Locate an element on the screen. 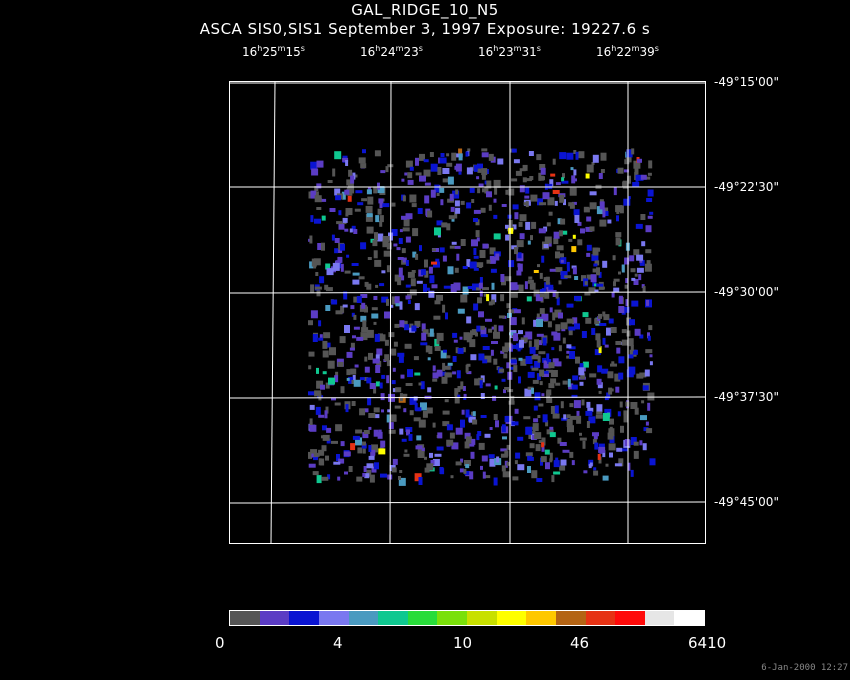 The image size is (850, 680). colorbar-tick-label: 4 is located at coordinates (338, 643).